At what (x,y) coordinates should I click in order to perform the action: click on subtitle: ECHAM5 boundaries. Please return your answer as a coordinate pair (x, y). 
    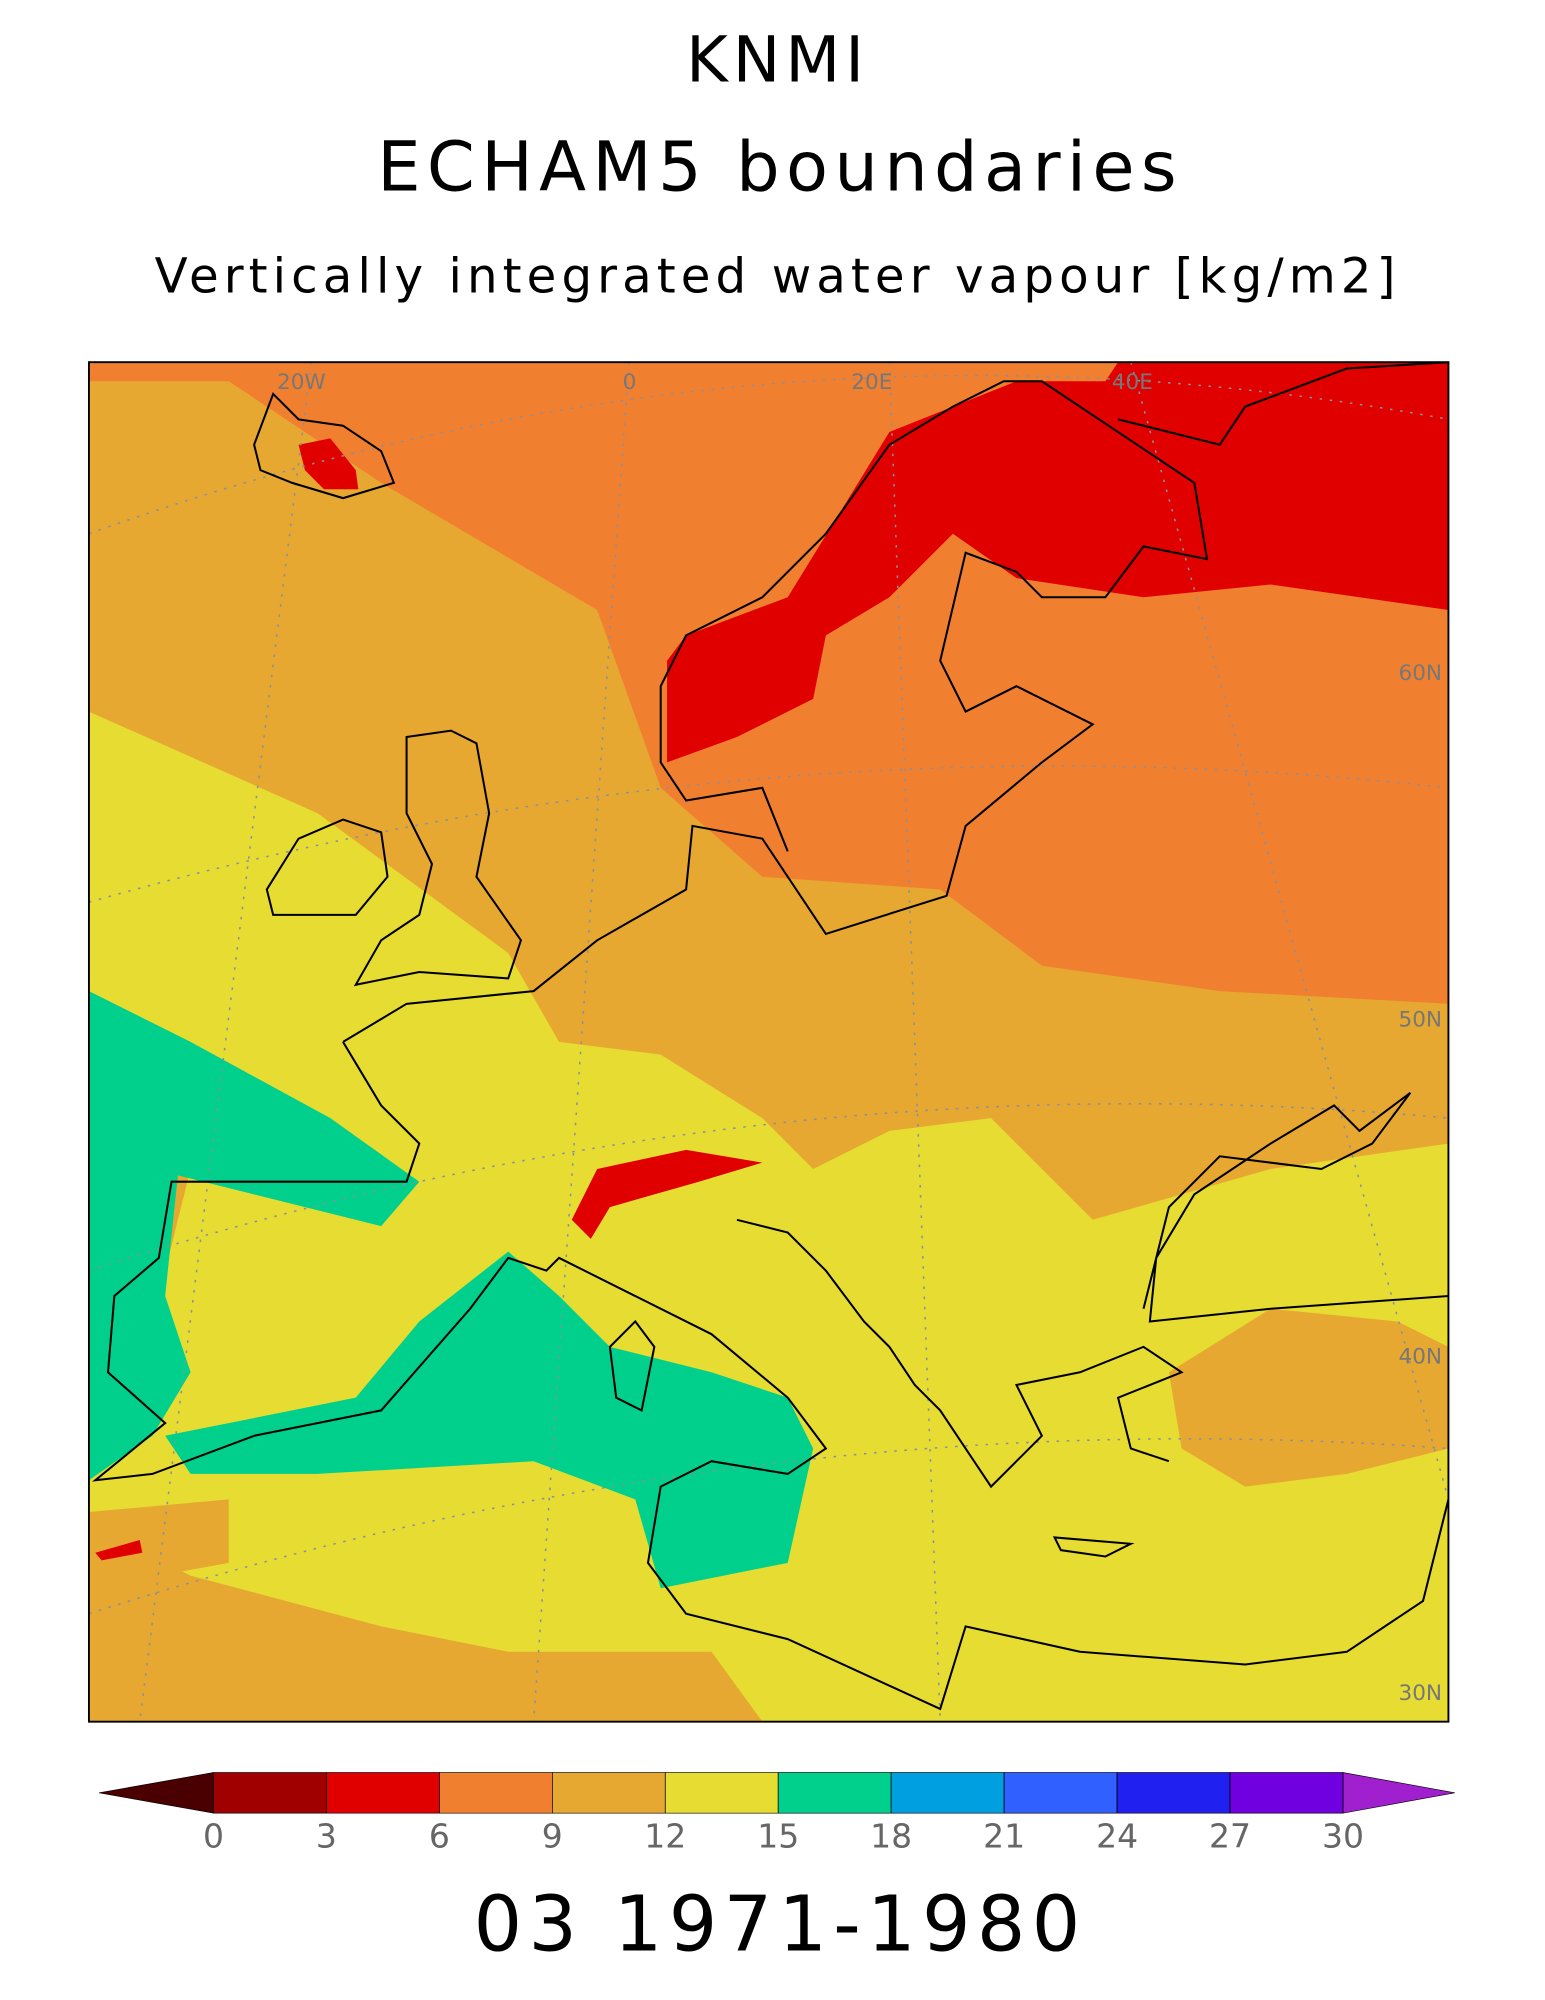
    Looking at the image, I should click on (780, 168).